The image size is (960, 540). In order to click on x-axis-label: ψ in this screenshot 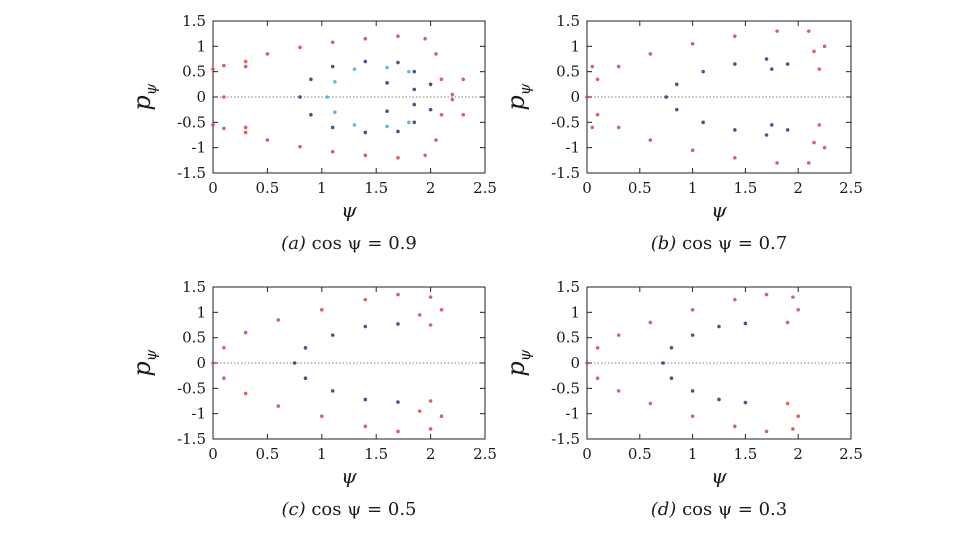, I will do `click(719, 476)`.